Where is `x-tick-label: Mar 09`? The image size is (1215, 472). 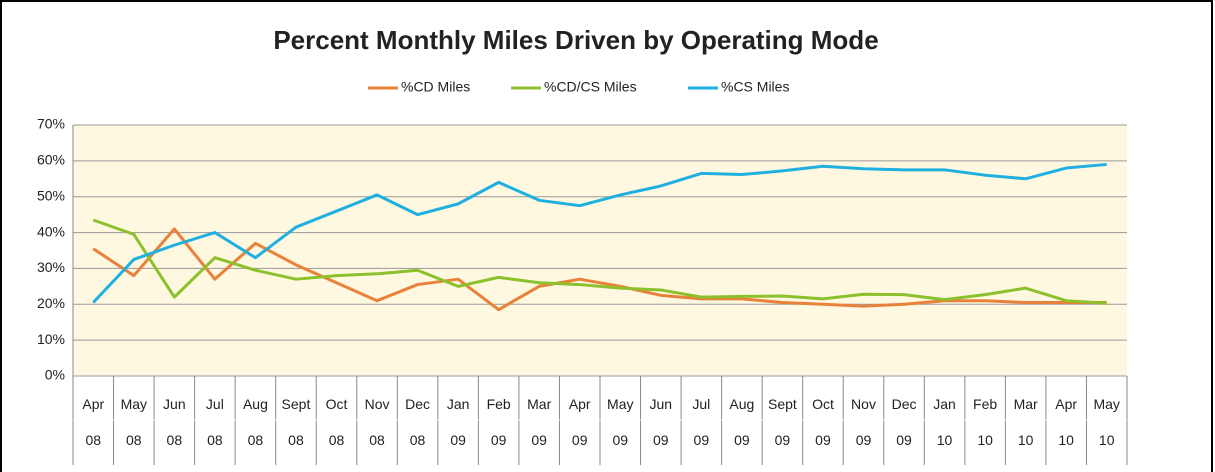 x-tick-label: Mar 09 is located at coordinates (539, 422).